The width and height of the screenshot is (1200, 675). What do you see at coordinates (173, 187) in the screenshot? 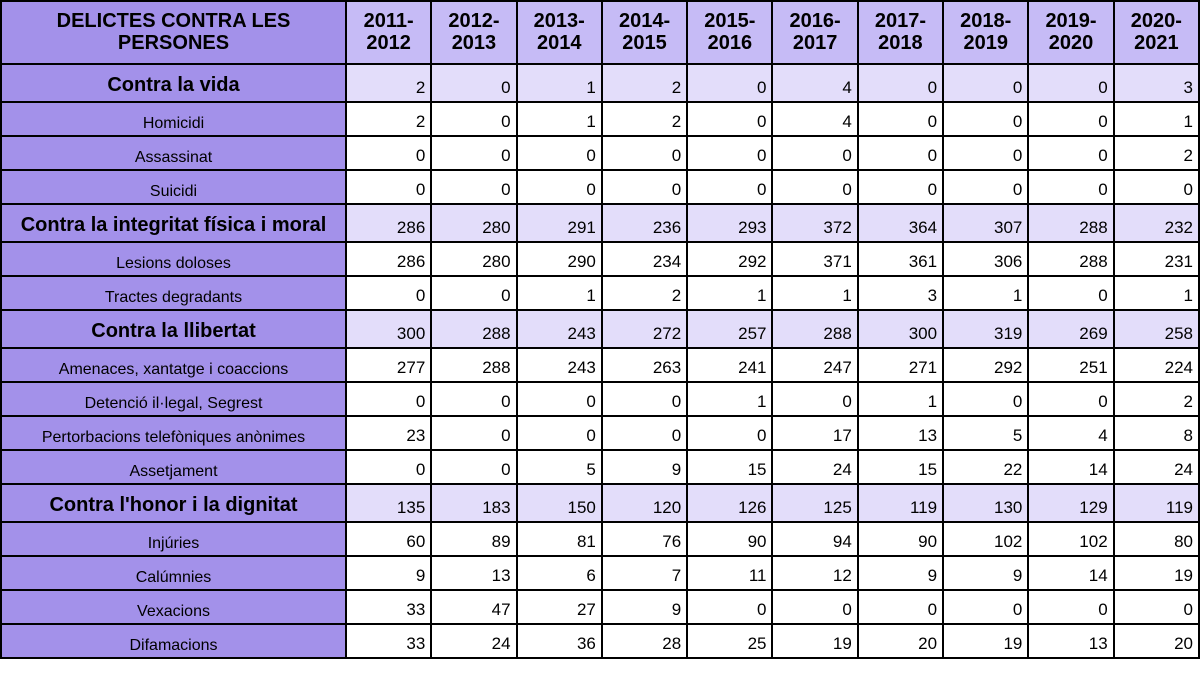
I see `subcategory-label: Suicidi` at bounding box center [173, 187].